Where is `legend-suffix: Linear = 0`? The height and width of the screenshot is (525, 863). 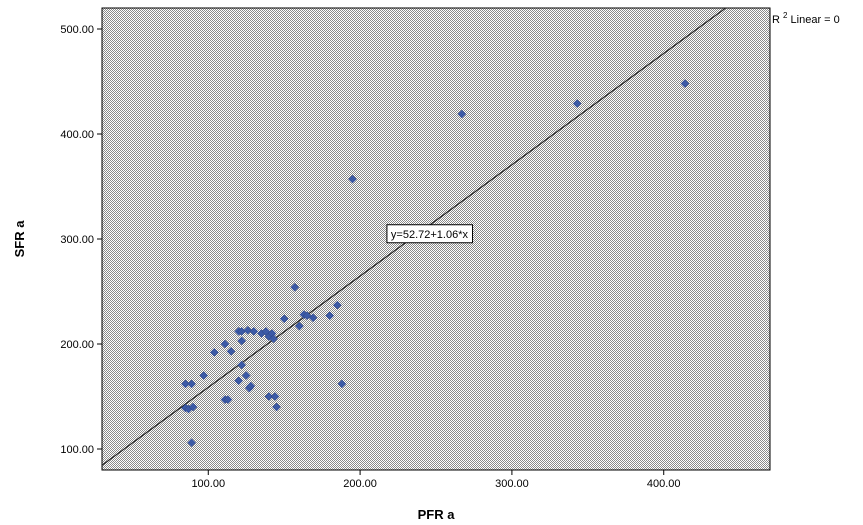
legend-suffix: Linear = 0 is located at coordinates (815, 20).